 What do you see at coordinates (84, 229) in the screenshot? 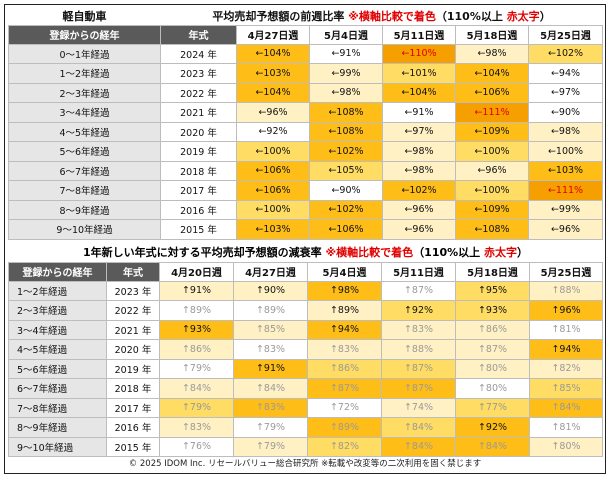
I see `row-label-age: 9～10年経過` at bounding box center [84, 229].